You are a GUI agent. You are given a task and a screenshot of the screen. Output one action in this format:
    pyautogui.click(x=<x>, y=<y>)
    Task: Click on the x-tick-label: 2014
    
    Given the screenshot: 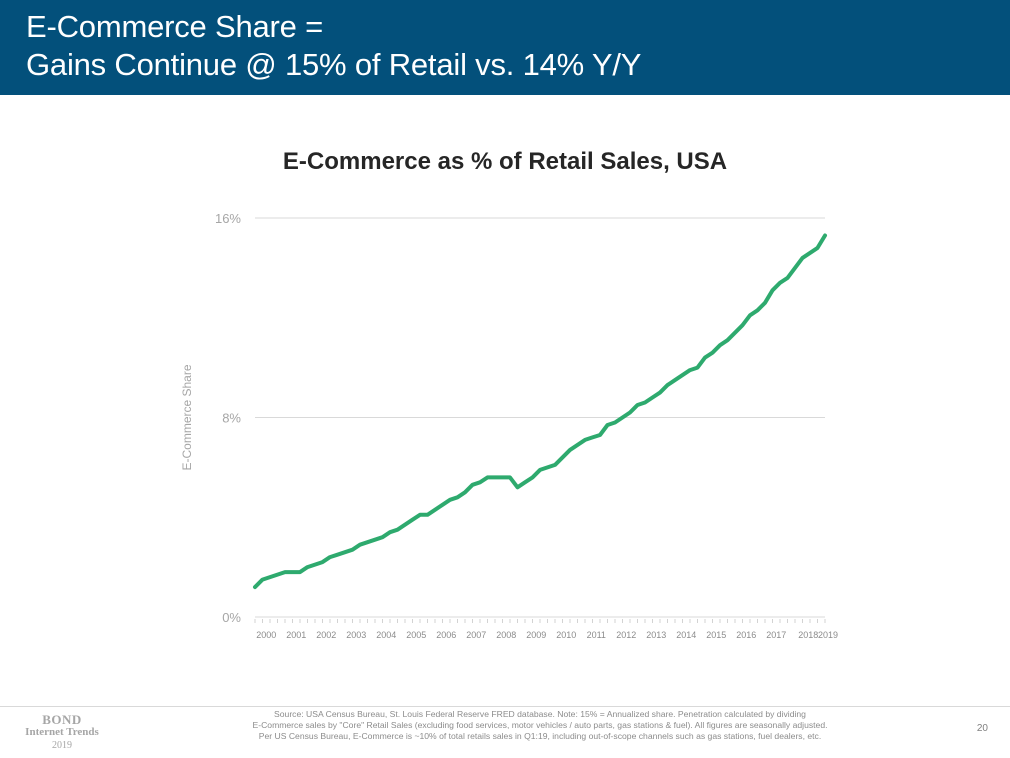 What is the action you would take?
    pyautogui.click(x=686, y=635)
    